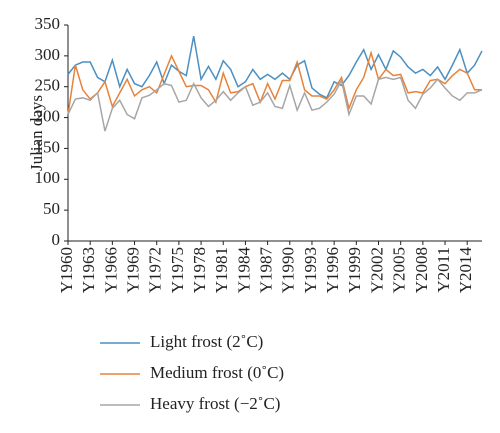 Image resolution: width=500 pixels, height=433 pixels. Describe the element at coordinates (354, 270) in the screenshot. I see `x-tick-label: Y1999` at that location.